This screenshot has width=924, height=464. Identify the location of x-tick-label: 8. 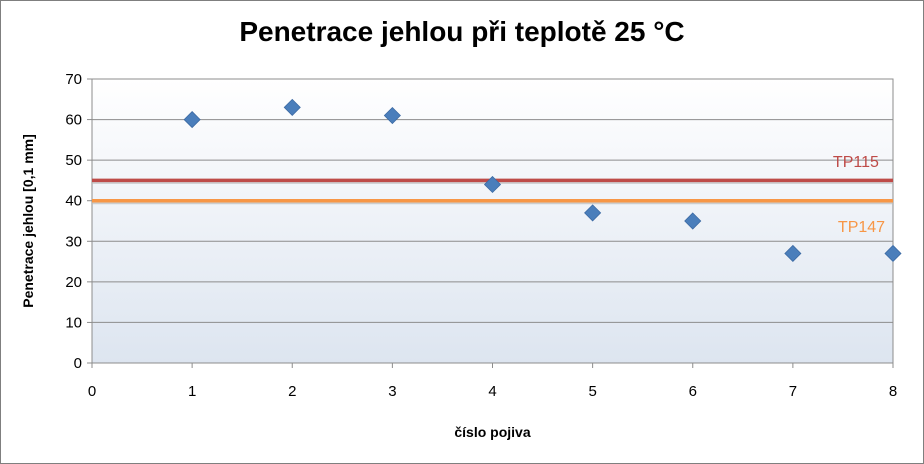
(893, 391).